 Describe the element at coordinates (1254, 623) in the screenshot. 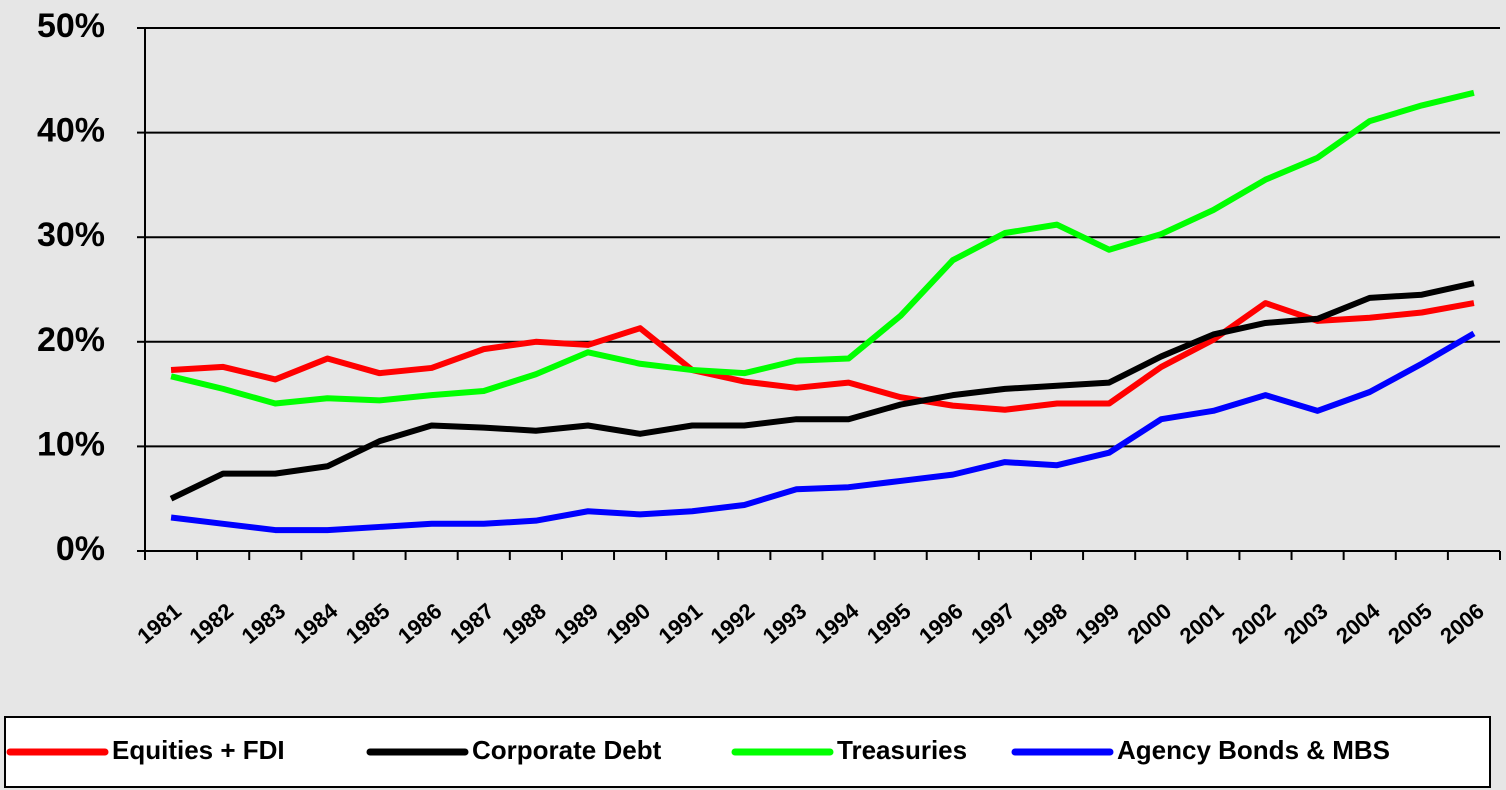

I see `x-tick-label: 2002` at that location.